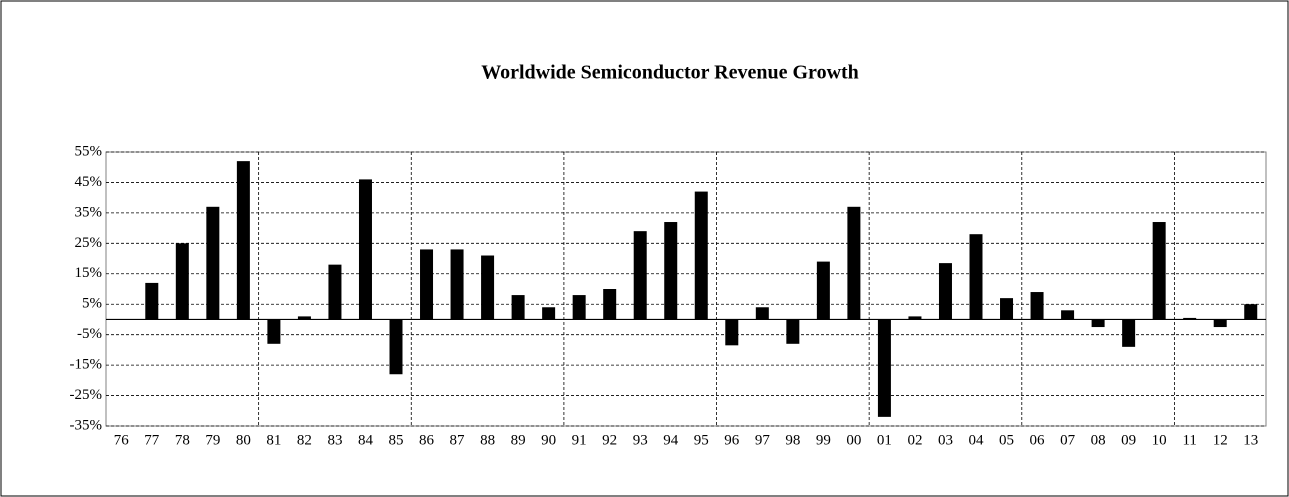  Describe the element at coordinates (1128, 440) in the screenshot. I see `x-tick-label: 09` at that location.